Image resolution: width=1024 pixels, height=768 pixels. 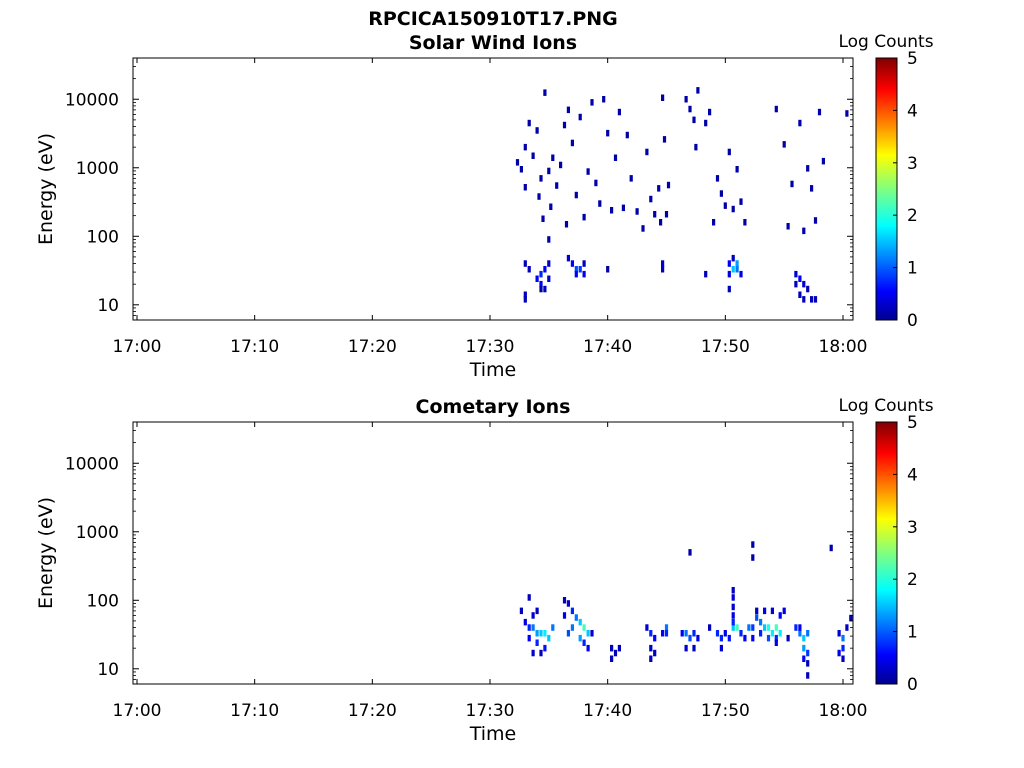 I want to click on data-cells, so click(x=682, y=195).